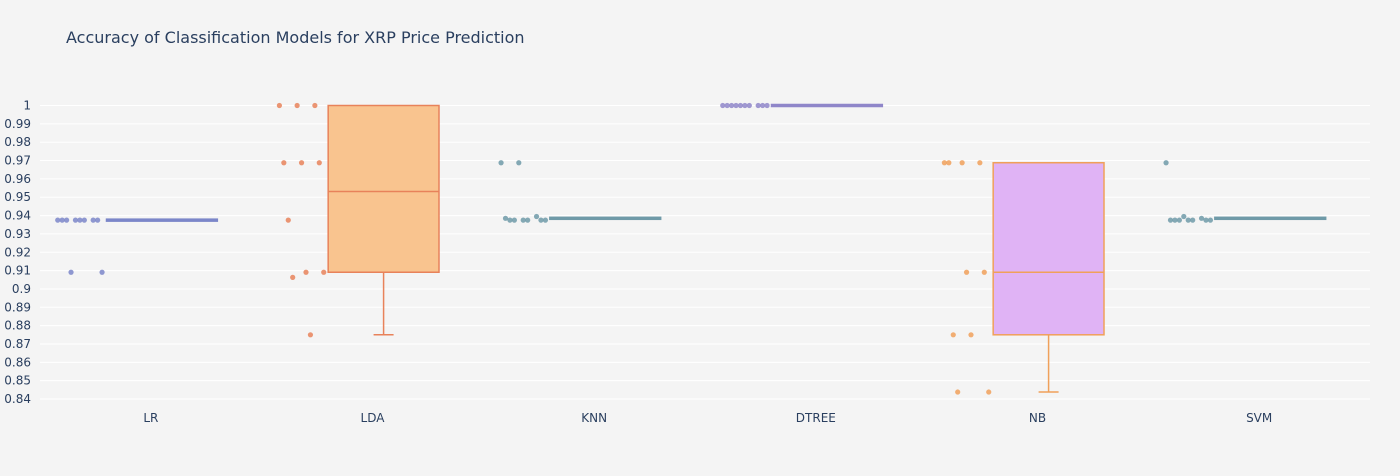  What do you see at coordinates (17, 161) in the screenshot?
I see `y-tick-label: 0.97` at bounding box center [17, 161].